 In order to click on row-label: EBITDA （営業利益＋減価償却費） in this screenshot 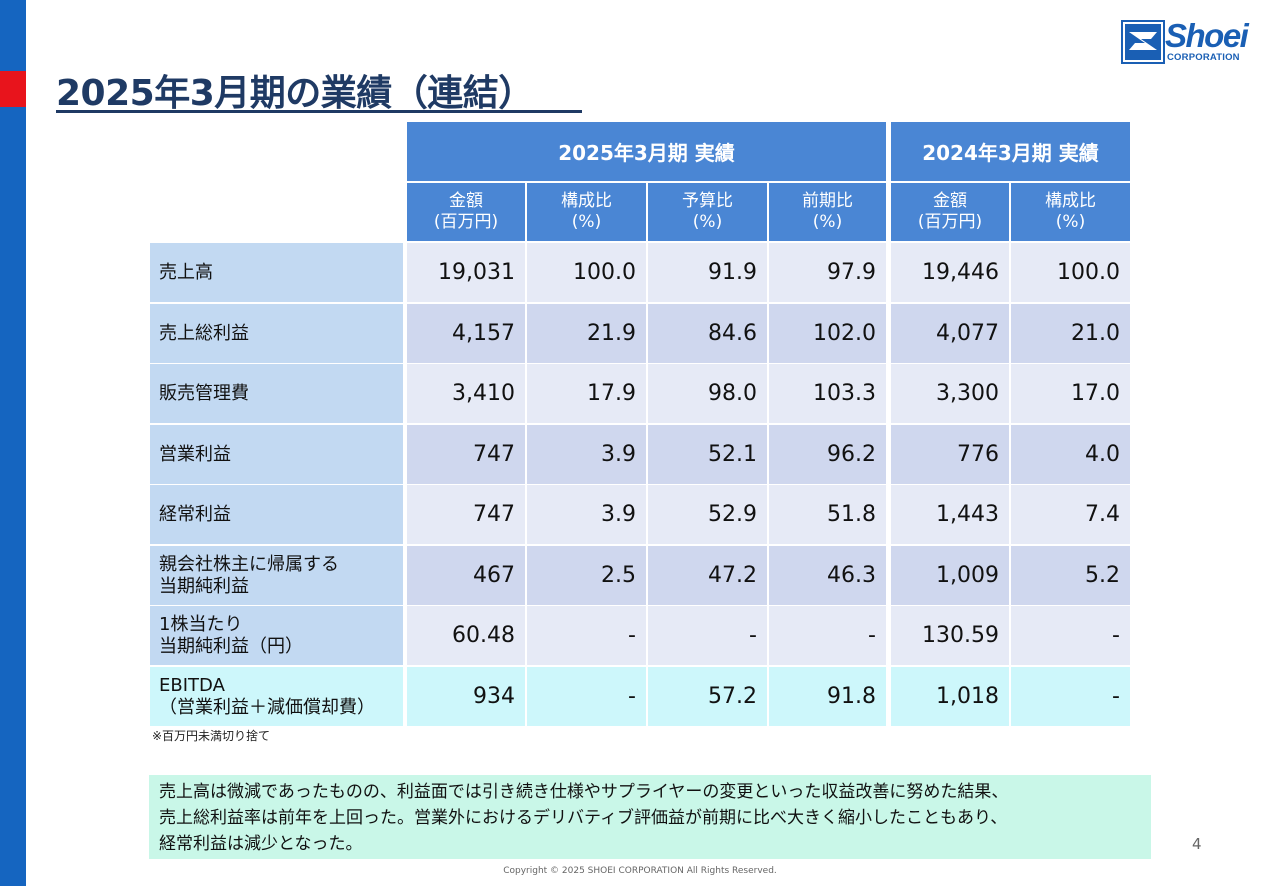, I will do `click(276, 696)`.